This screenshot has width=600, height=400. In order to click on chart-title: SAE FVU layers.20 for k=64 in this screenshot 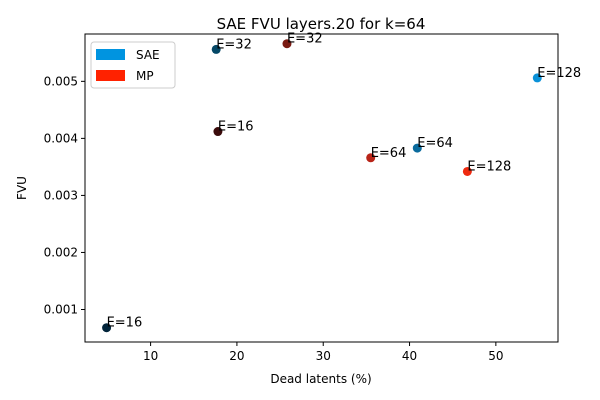, I will do `click(321, 24)`.